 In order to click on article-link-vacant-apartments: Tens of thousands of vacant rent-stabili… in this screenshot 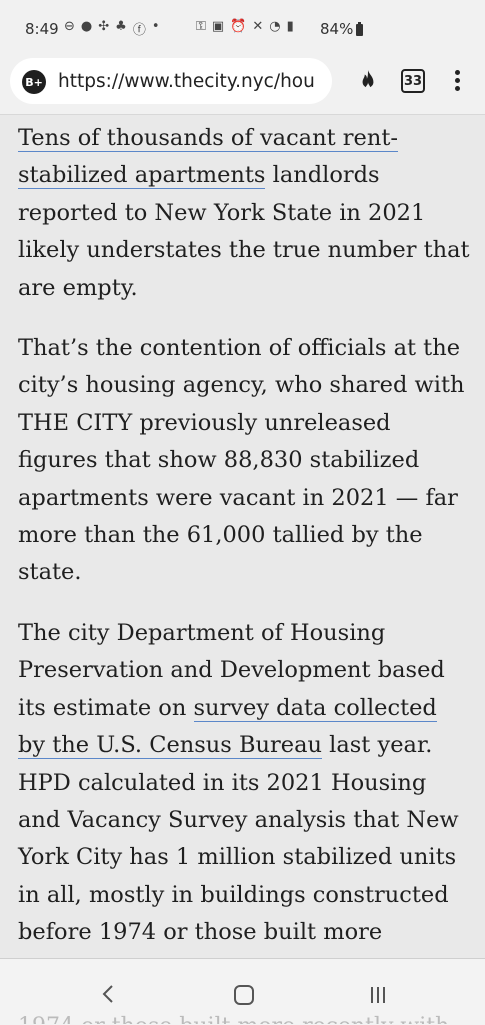, I will do `click(208, 157)`.